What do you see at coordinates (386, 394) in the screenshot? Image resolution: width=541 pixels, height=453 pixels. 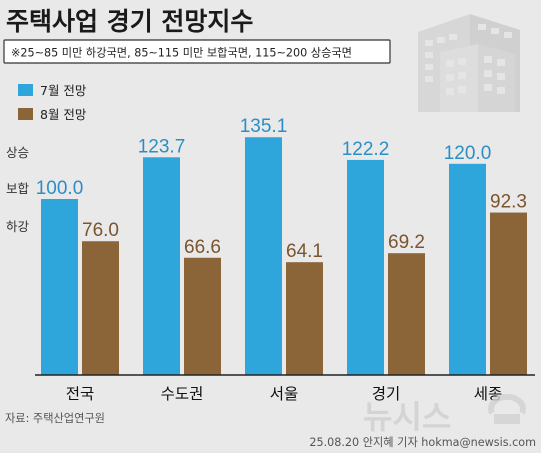 I see `category-label-4: 경기` at bounding box center [386, 394].